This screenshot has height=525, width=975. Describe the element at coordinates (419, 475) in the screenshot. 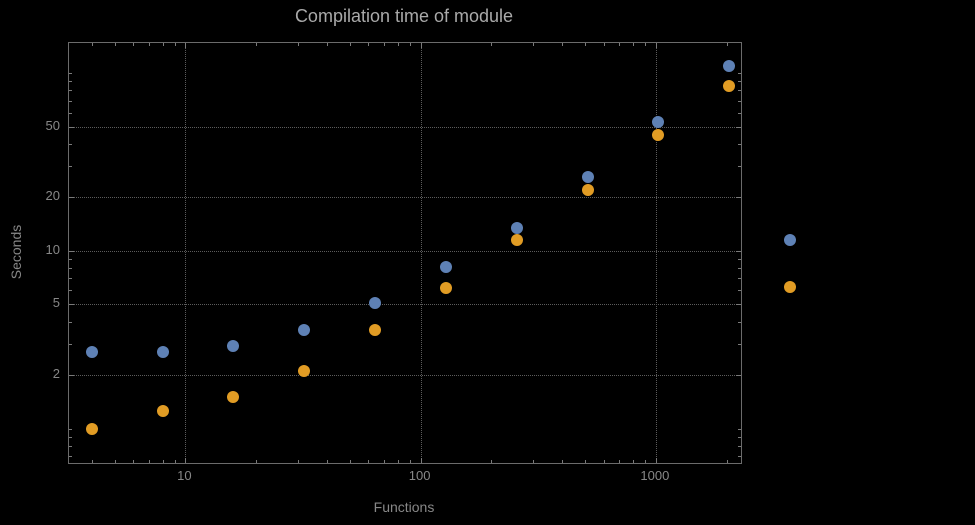

I see `x-tick-label: 100` at that location.